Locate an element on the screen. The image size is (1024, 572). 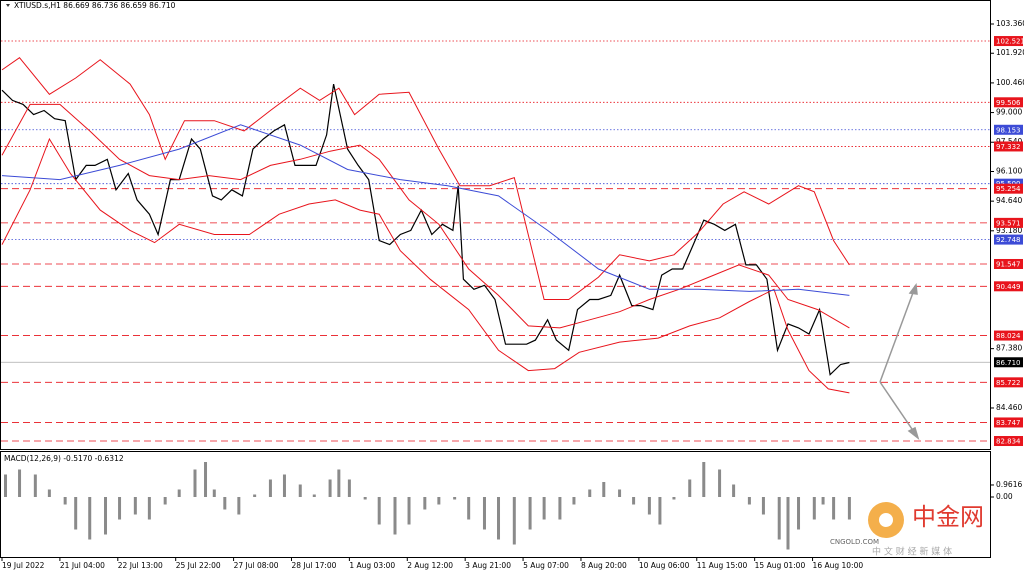
level-label: 97.332 is located at coordinates (1008, 147).